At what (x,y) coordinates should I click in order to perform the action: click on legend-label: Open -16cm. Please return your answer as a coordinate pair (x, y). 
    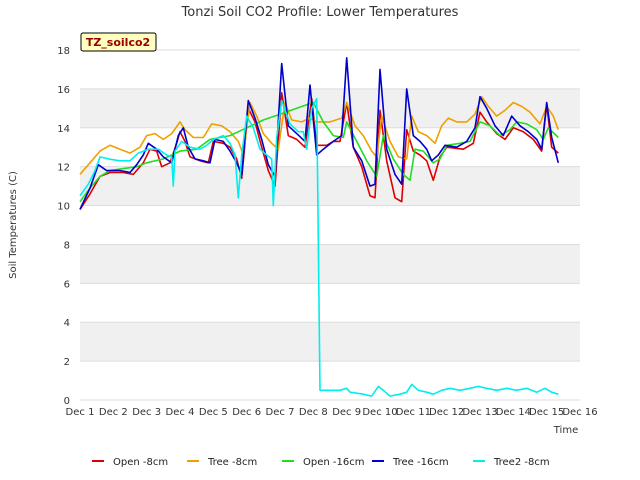
    Looking at the image, I should click on (333, 462).